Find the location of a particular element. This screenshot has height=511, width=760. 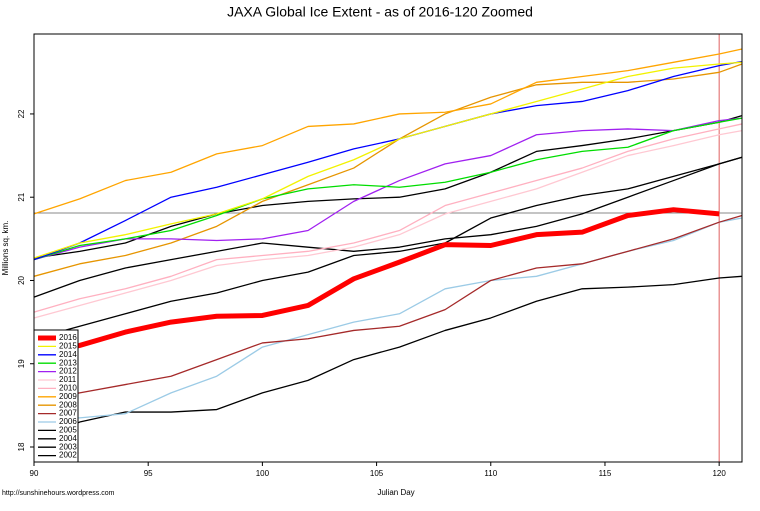

x-tick-label: 115 is located at coordinates (605, 473).